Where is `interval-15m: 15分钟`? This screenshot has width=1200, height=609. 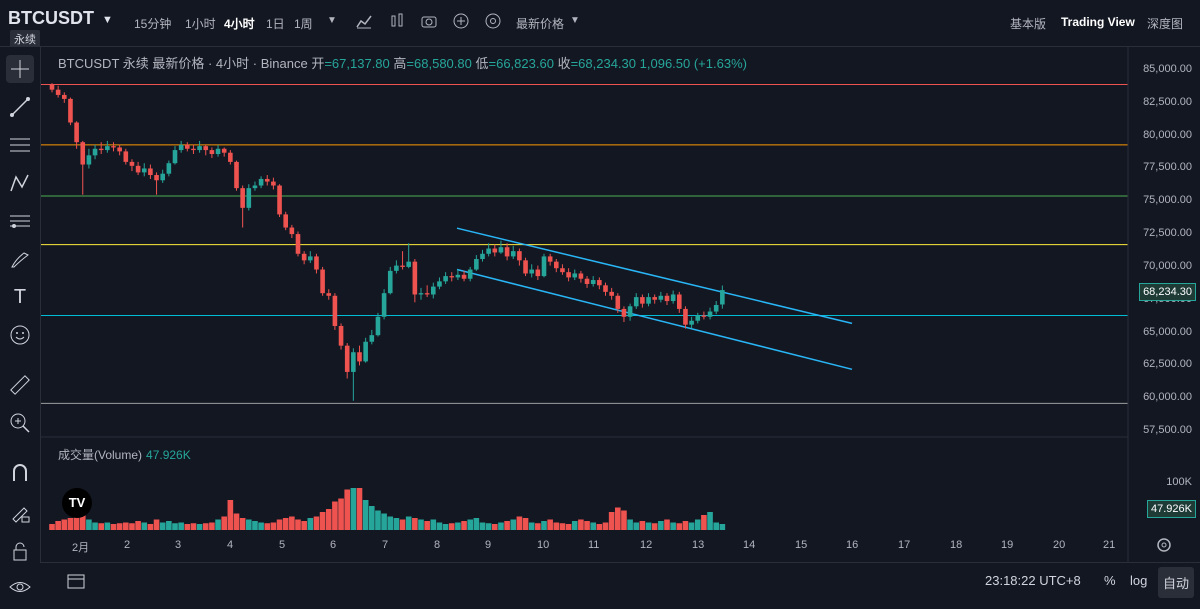 interval-15m: 15分钟 is located at coordinates (153, 24).